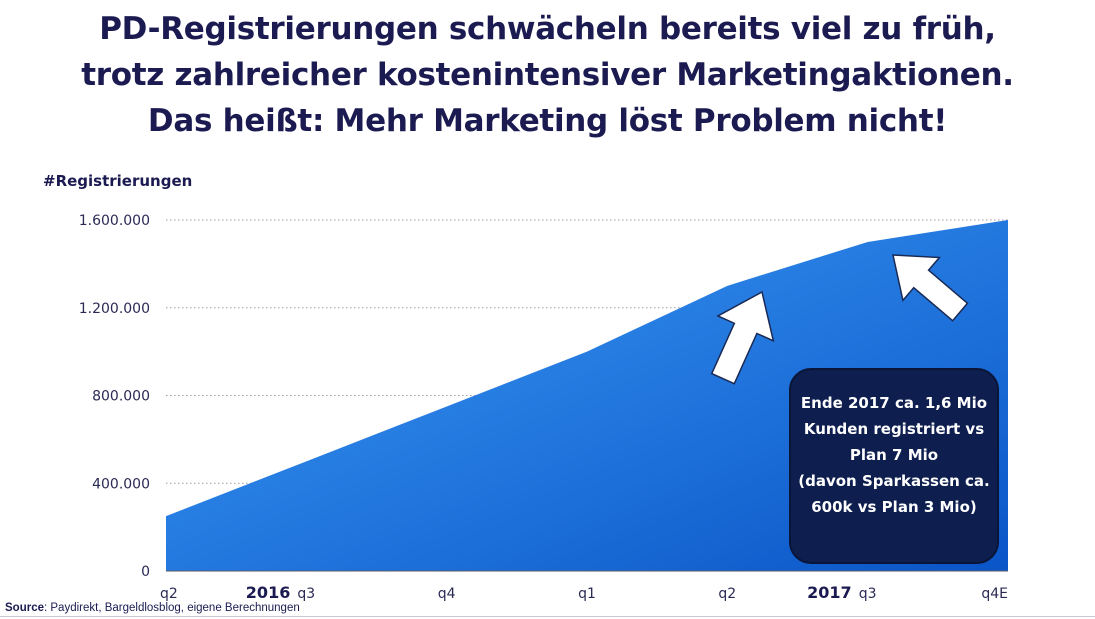 The height and width of the screenshot is (619, 1095). What do you see at coordinates (894, 429) in the screenshot?
I see `callout-line-2: Kunden registriert vs` at bounding box center [894, 429].